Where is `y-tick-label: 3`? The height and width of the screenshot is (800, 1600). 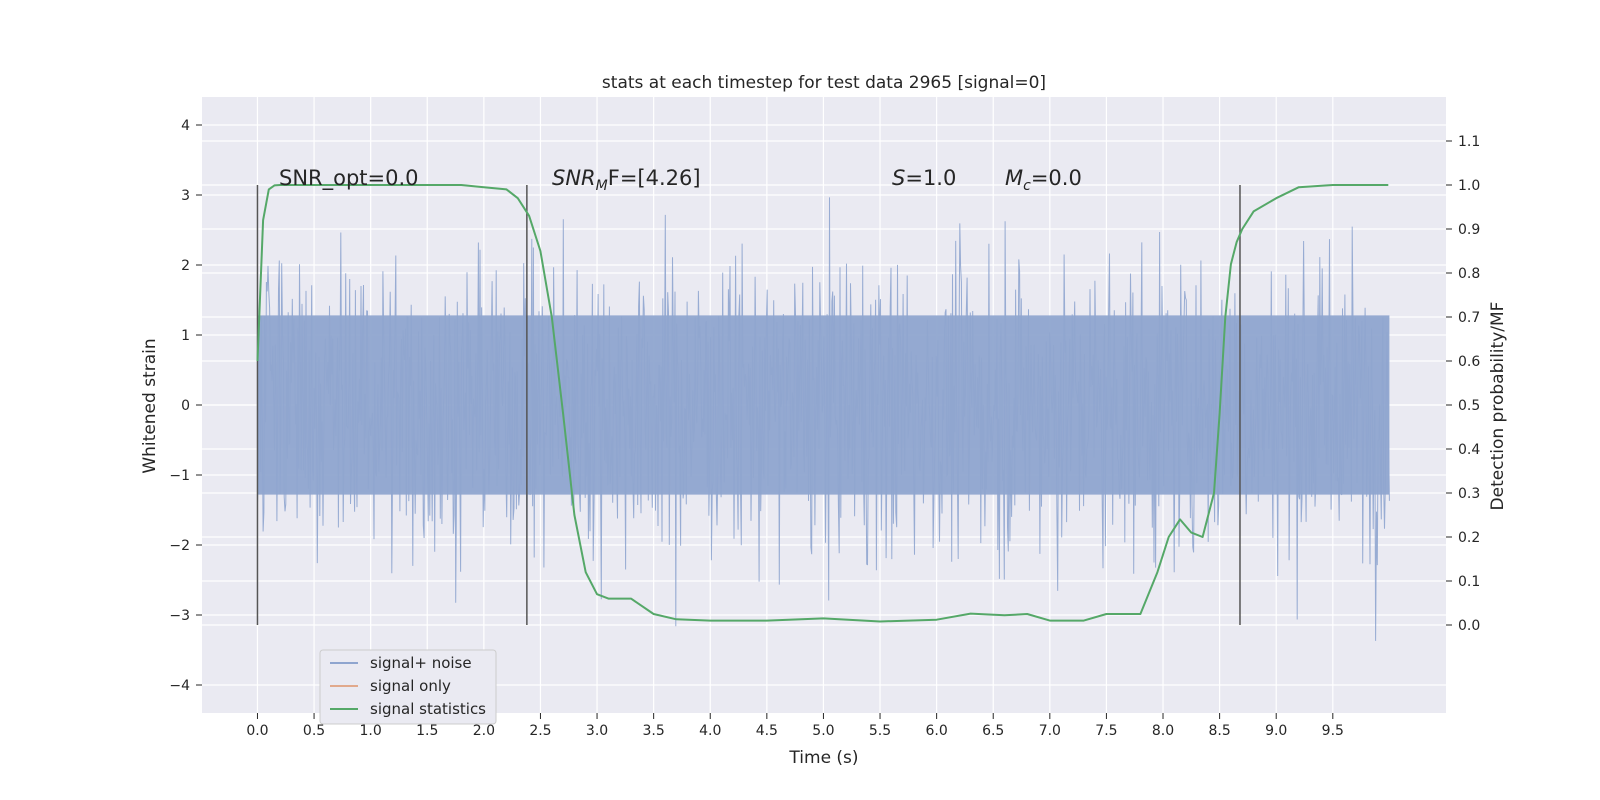 y-tick-label: 3 is located at coordinates (185, 196).